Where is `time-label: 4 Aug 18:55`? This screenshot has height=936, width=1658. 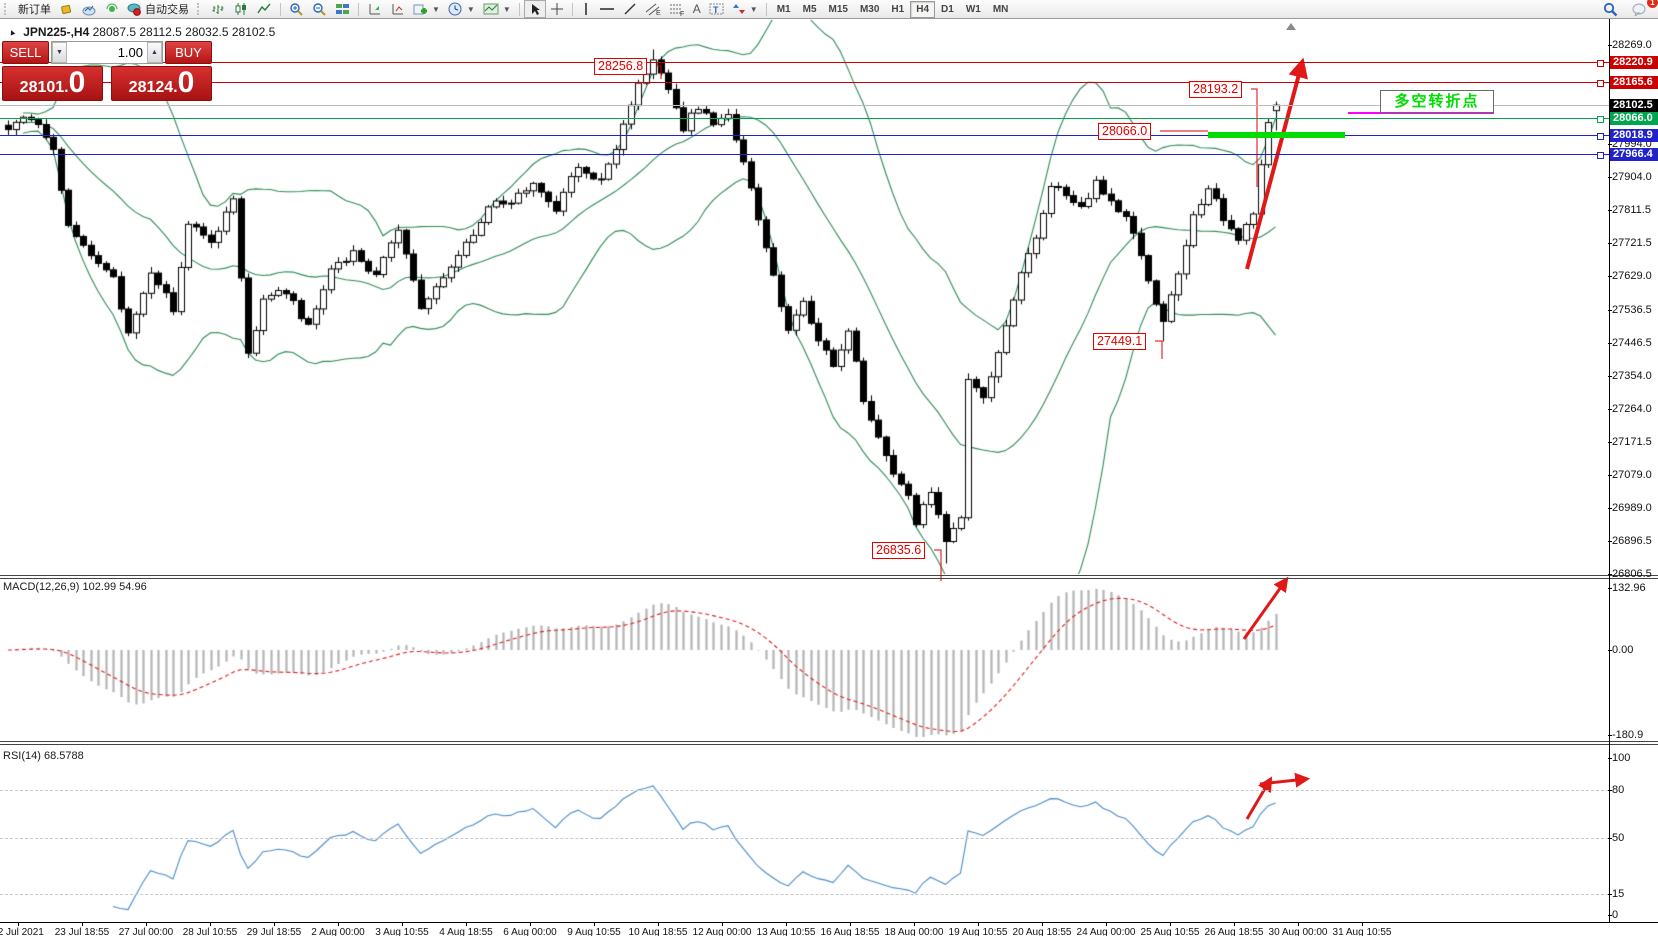 time-label: 4 Aug 18:55 is located at coordinates (466, 931).